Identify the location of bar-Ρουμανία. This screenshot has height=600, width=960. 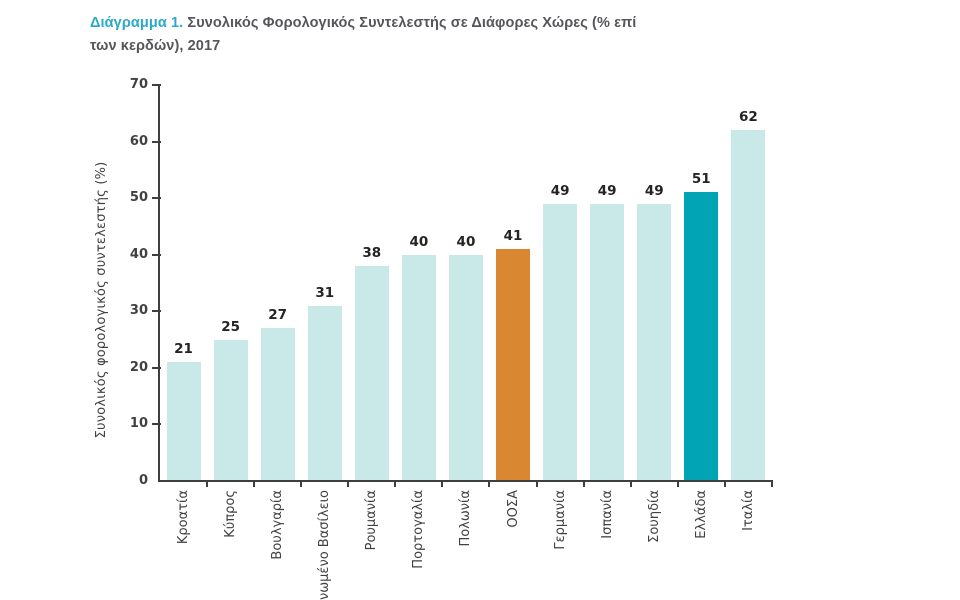
(371, 373).